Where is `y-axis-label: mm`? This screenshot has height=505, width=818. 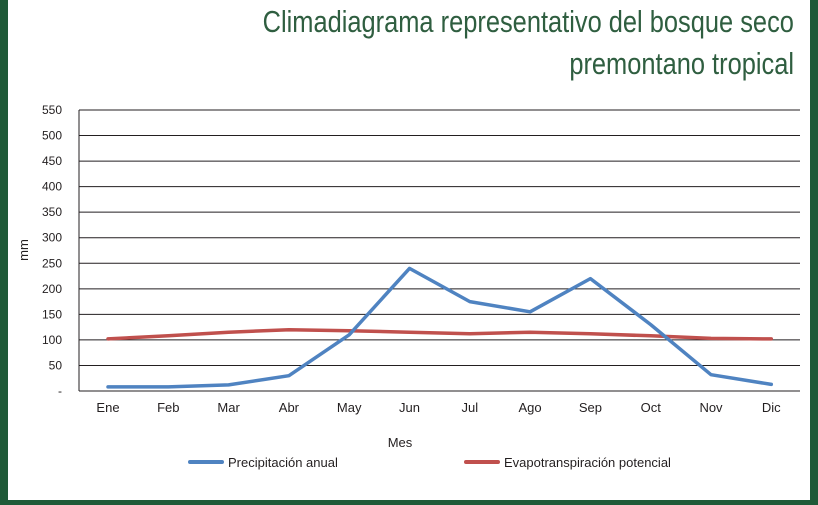
y-axis-label: mm is located at coordinates (23, 250).